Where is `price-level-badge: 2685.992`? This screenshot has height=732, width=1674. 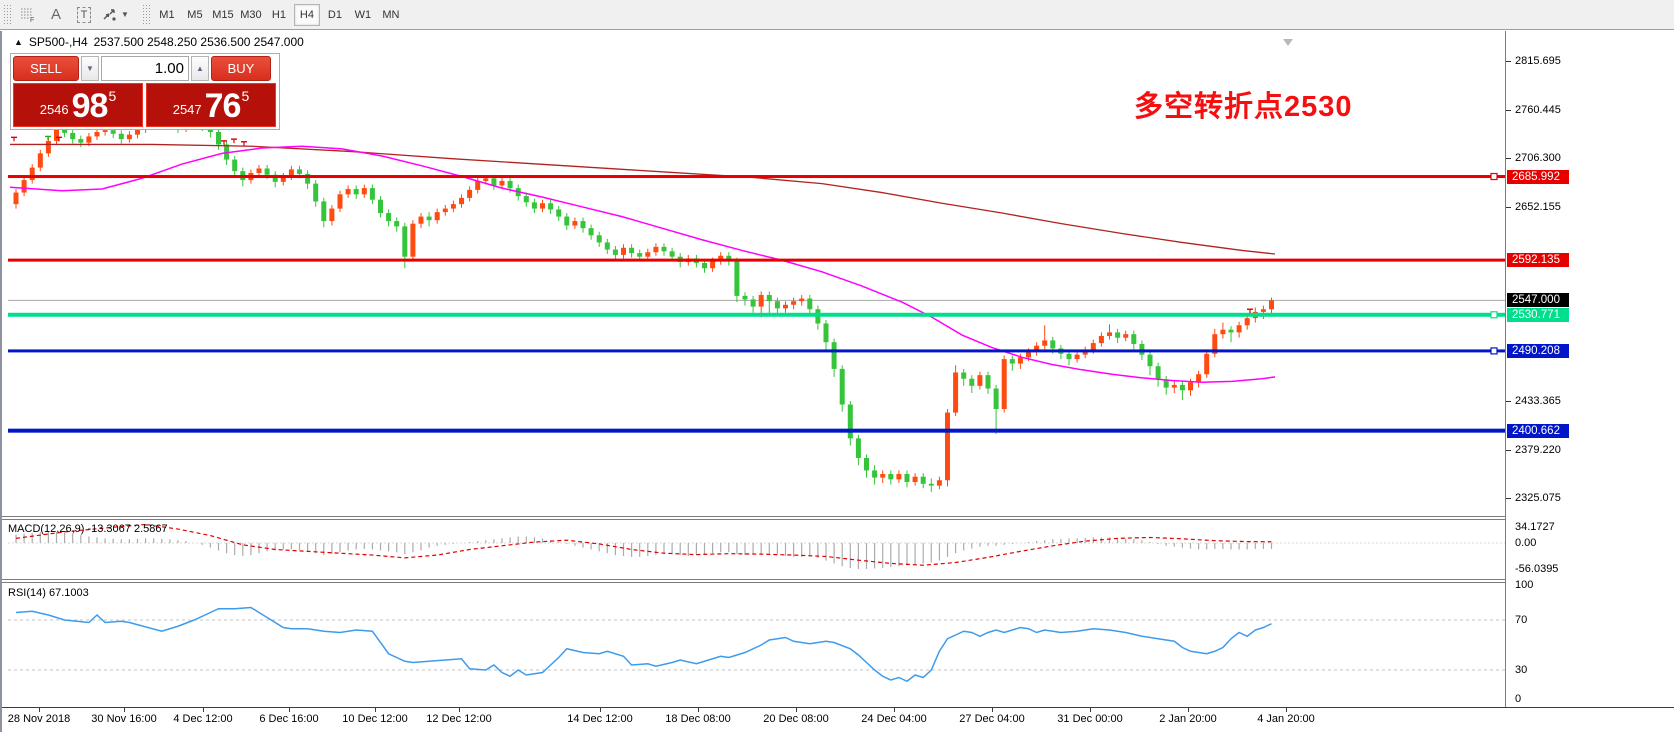 price-level-badge: 2685.992 is located at coordinates (1538, 176).